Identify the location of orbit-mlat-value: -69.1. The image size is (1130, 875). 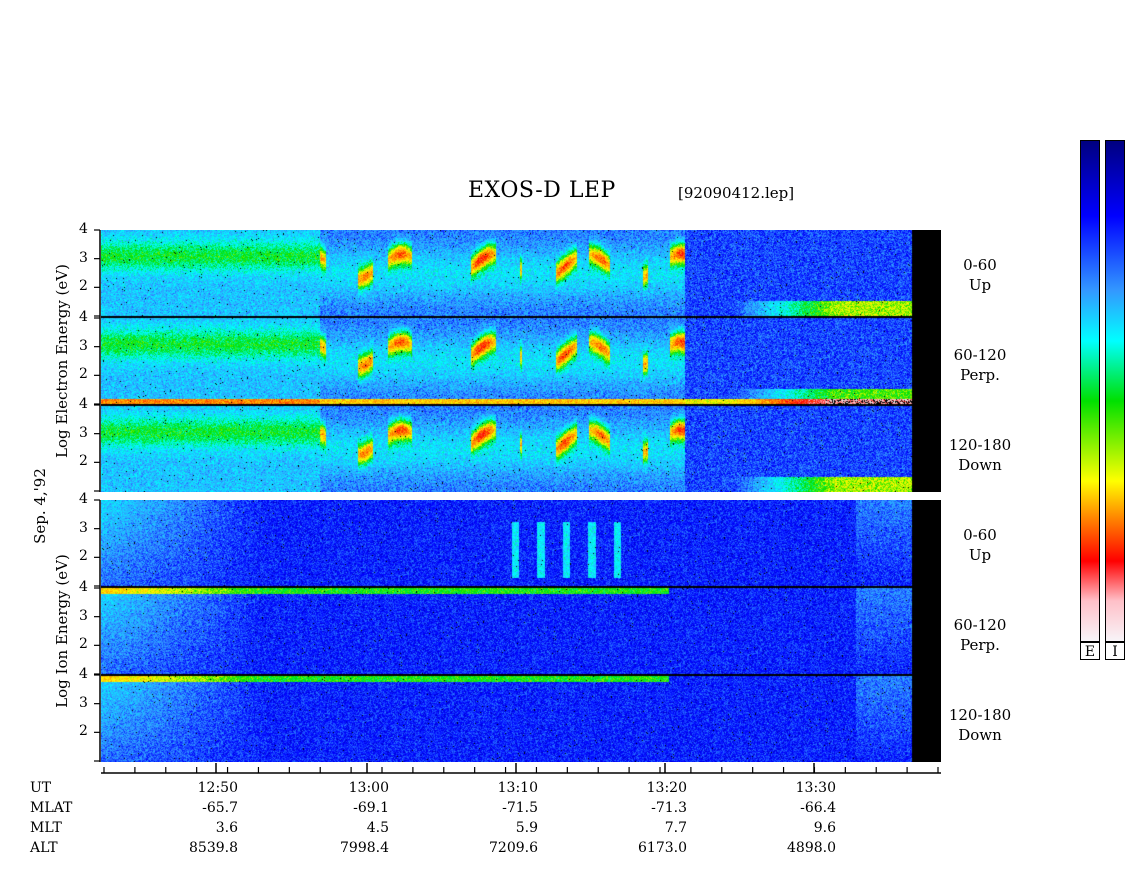
(371, 808).